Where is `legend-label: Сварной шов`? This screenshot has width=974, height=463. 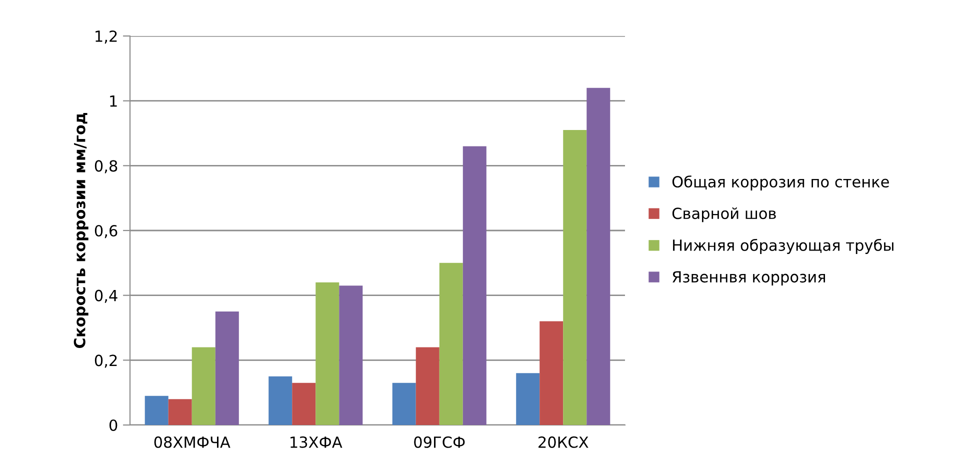
legend-label: Сварной шов is located at coordinates (724, 214).